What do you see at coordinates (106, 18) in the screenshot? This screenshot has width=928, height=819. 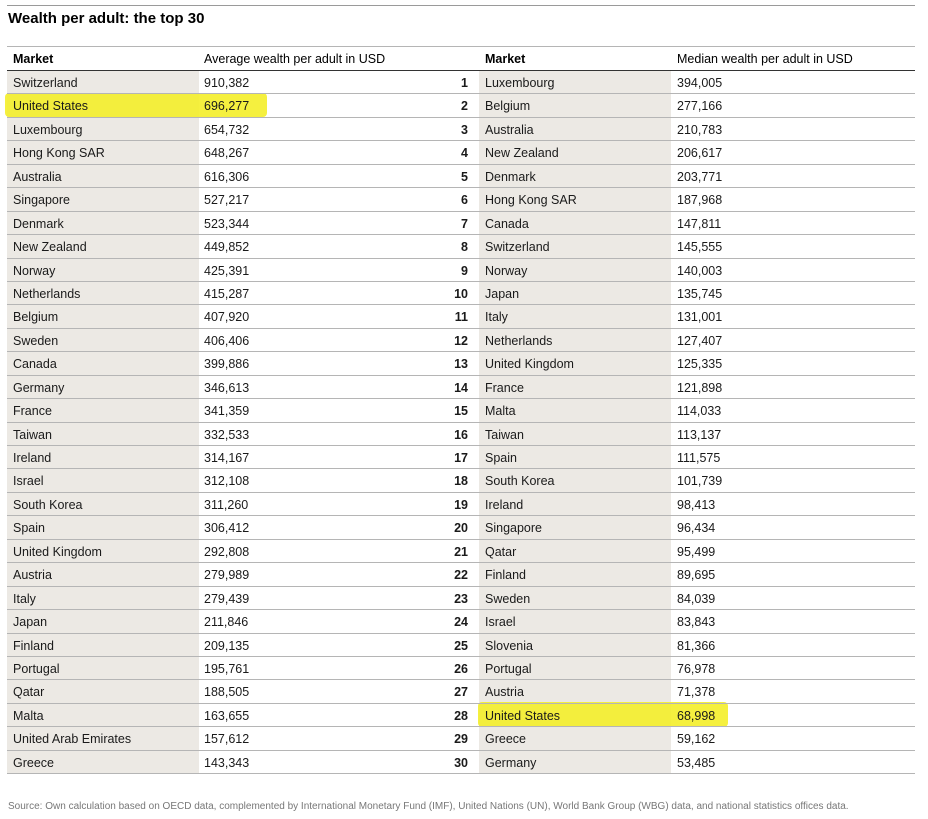 I see `table-title: Wealth per adult: the top 30` at bounding box center [106, 18].